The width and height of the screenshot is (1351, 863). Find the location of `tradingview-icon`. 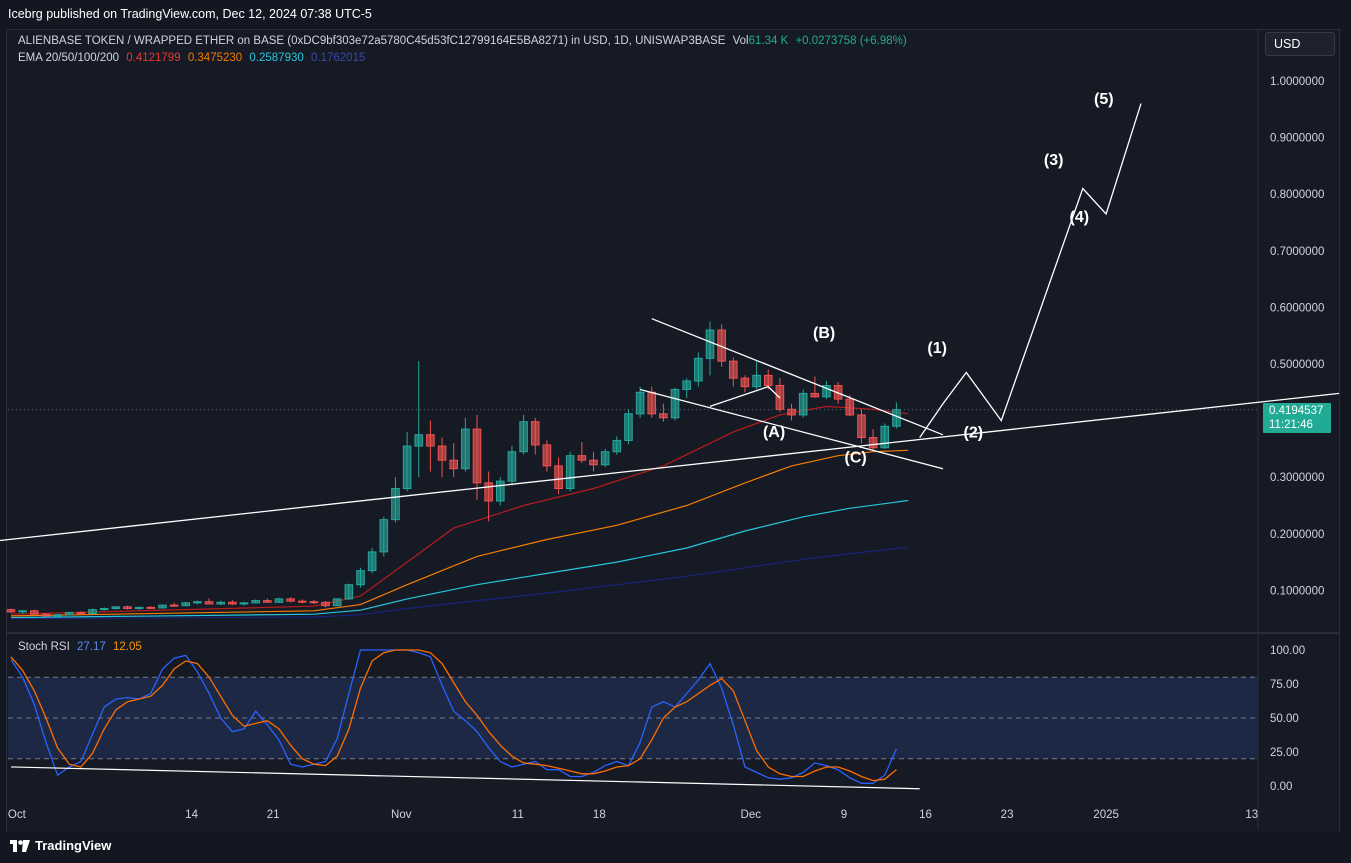

tradingview-icon is located at coordinates (20, 845).